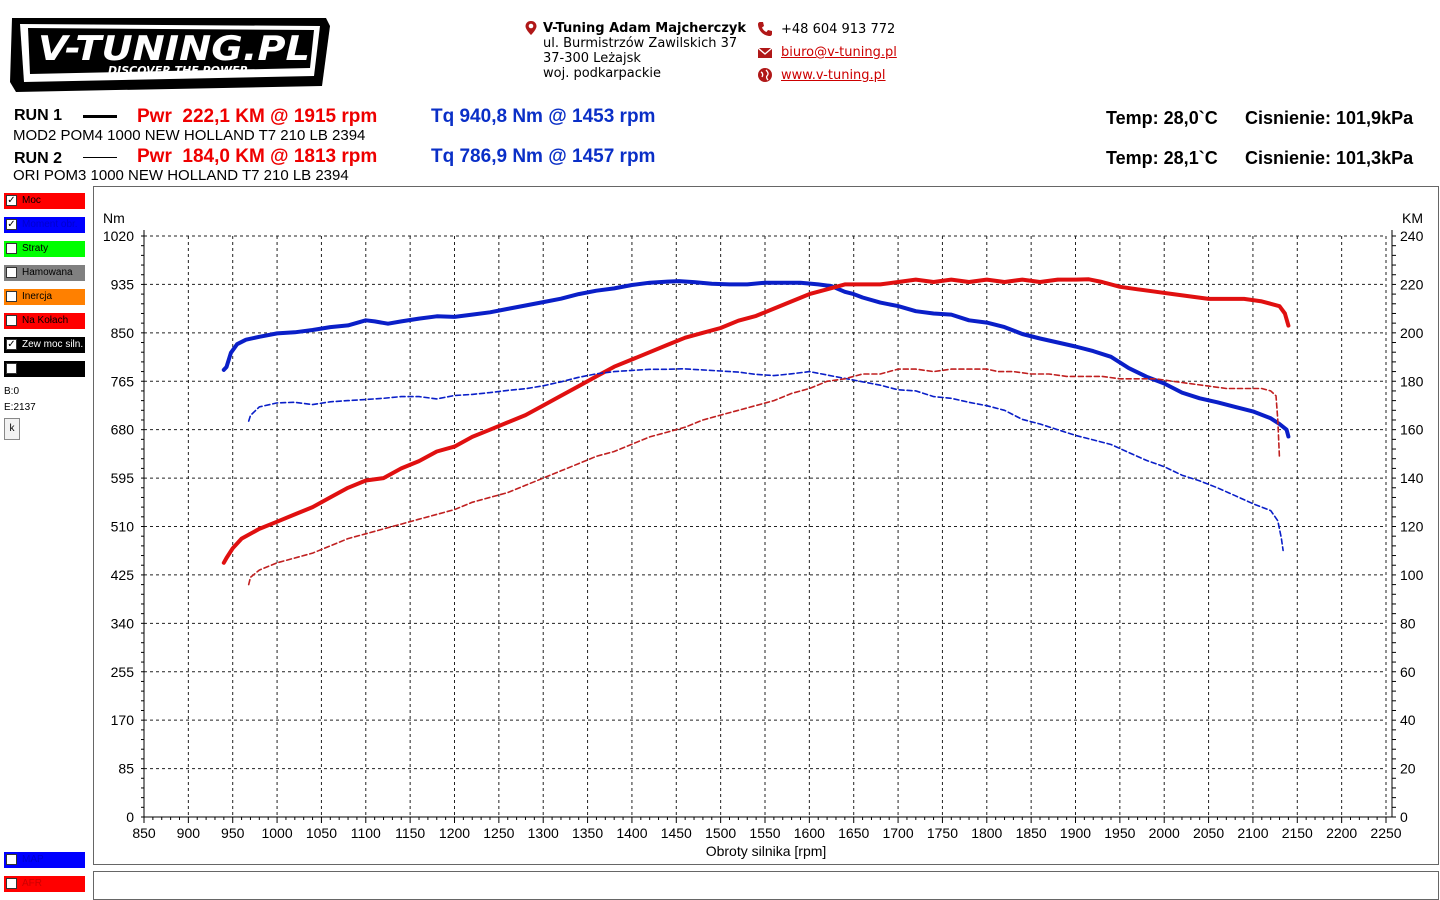  What do you see at coordinates (37, 296) in the screenshot?
I see `legend-label: Inercja` at bounding box center [37, 296].